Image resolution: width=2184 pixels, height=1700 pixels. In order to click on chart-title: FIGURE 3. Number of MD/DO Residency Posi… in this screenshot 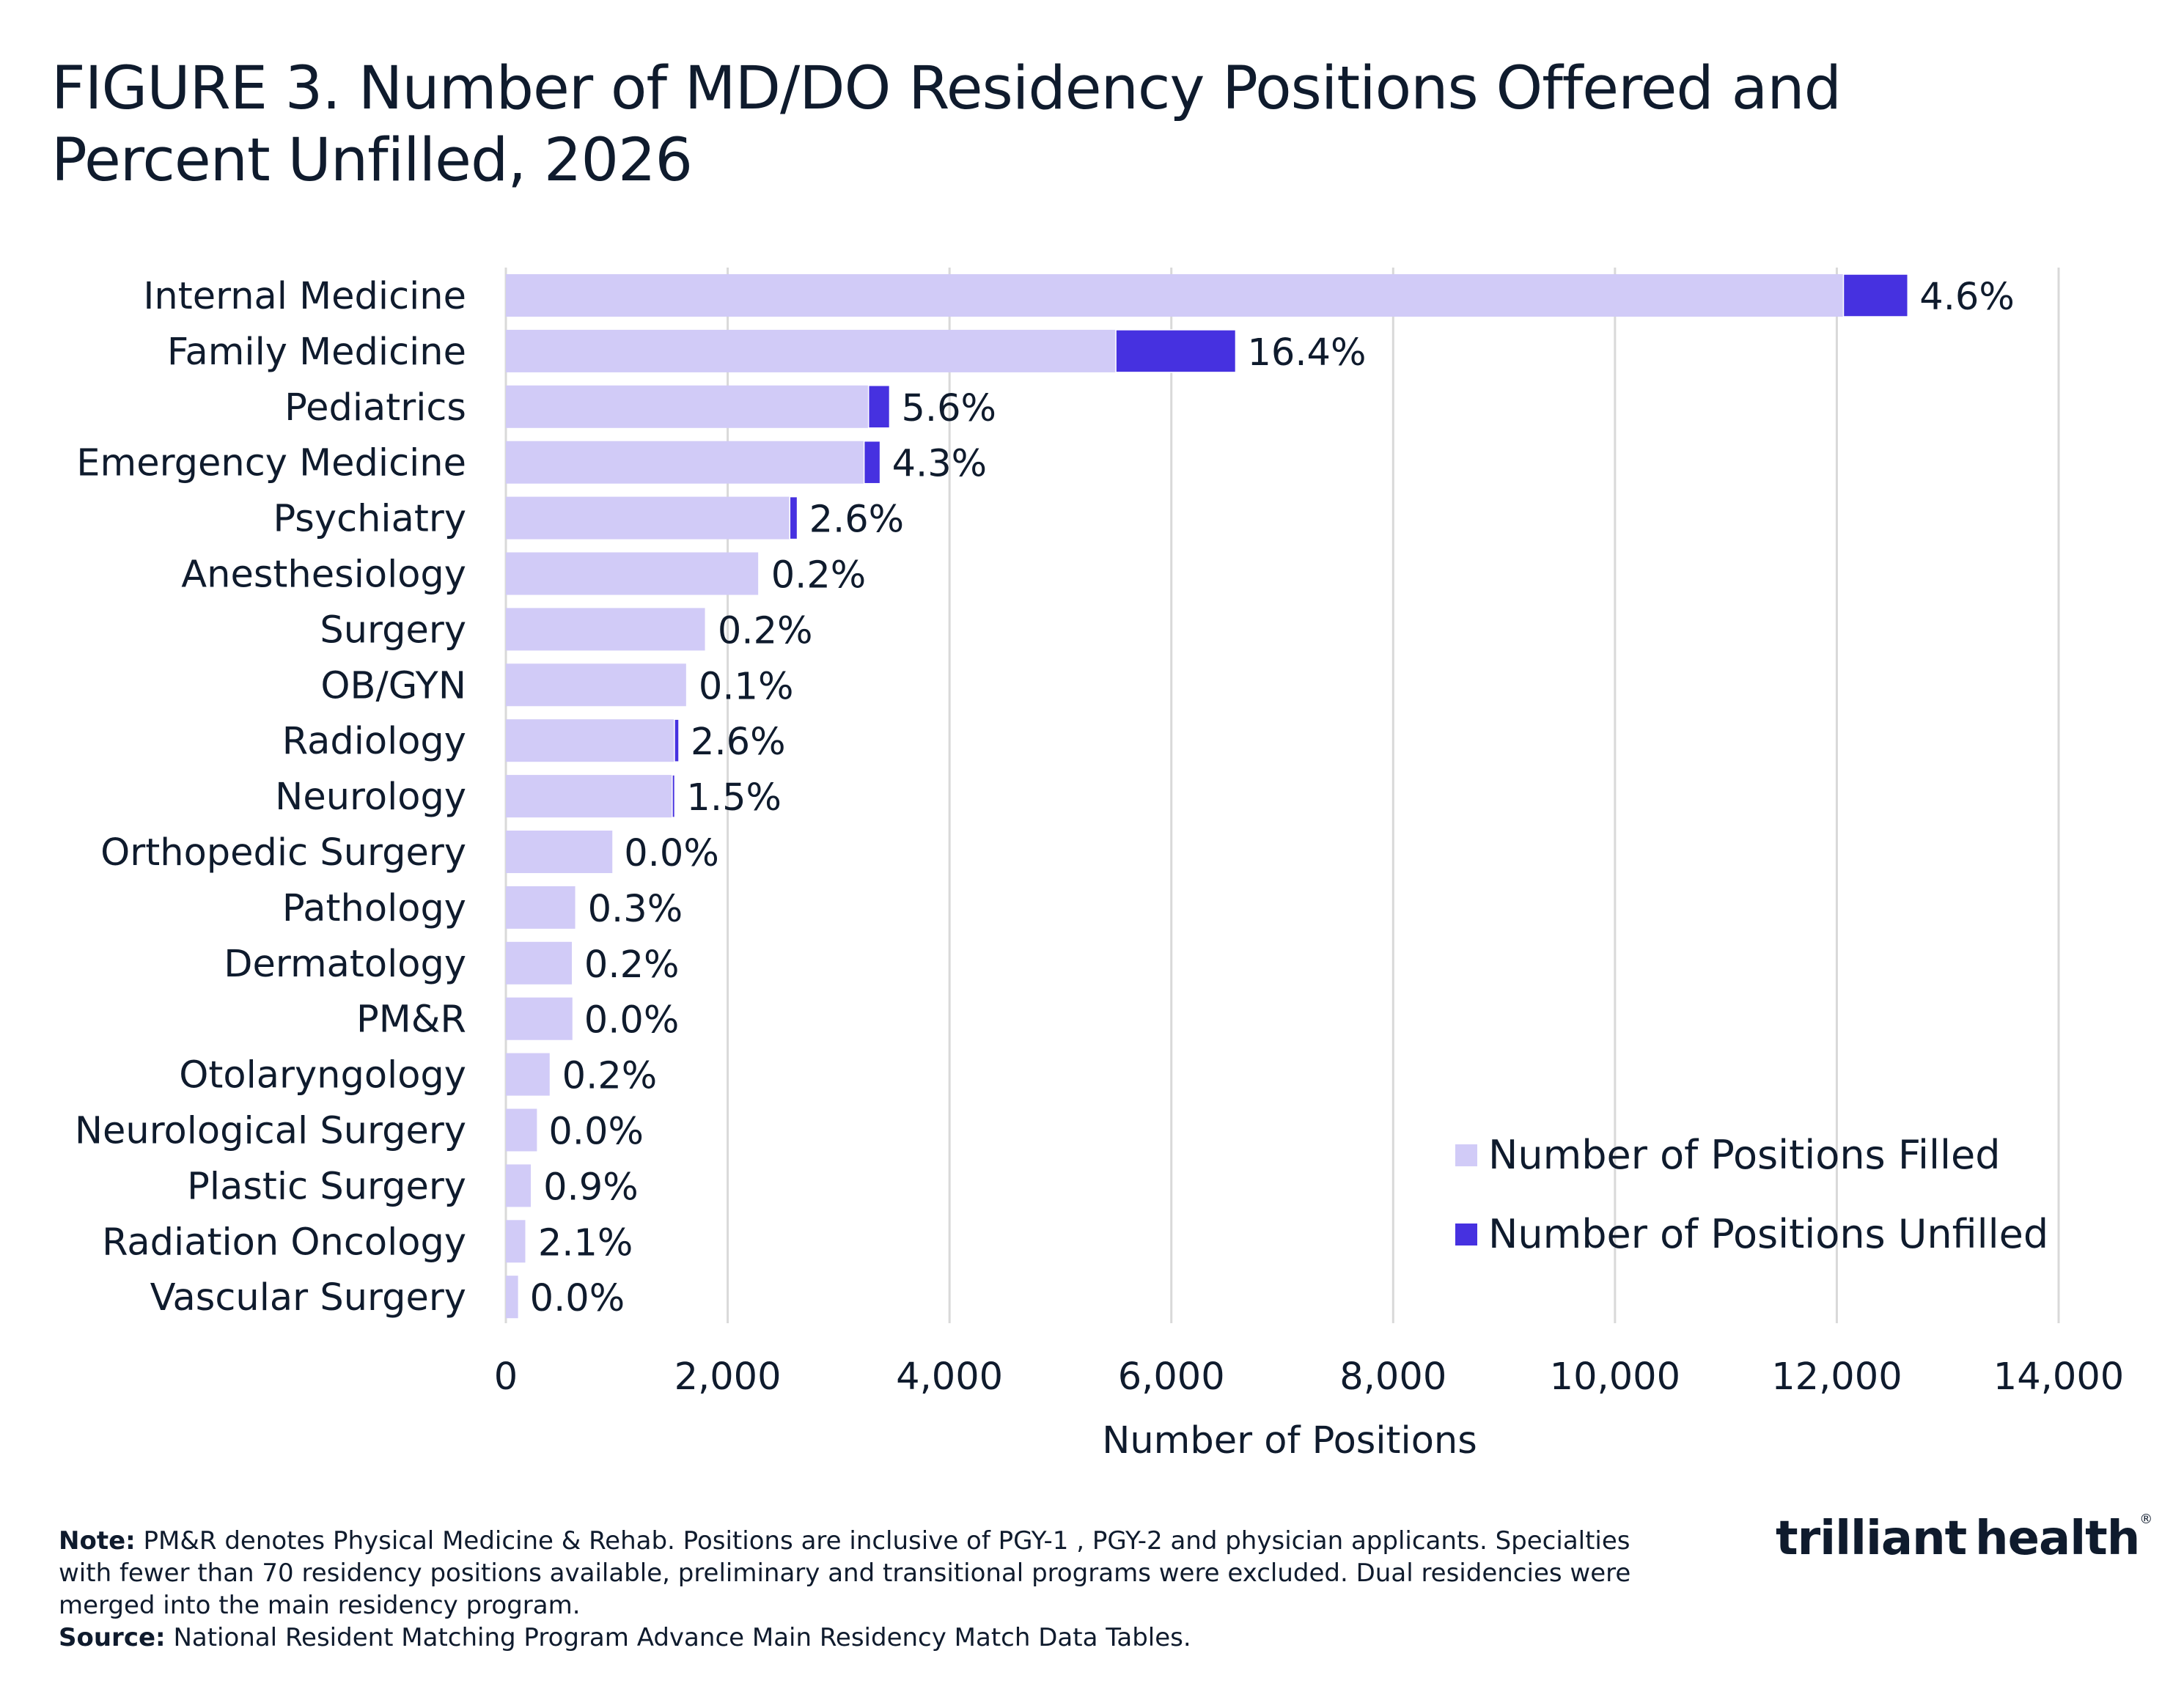, I will do `click(946, 124)`.